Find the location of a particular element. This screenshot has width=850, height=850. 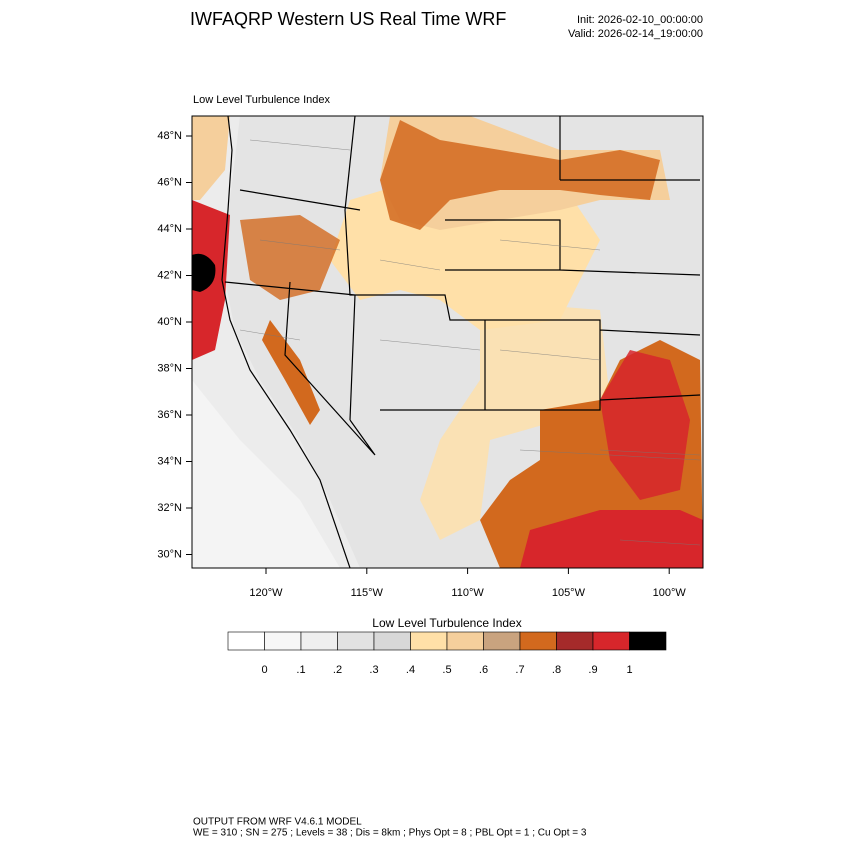

init-time: Init: 2026-02-10_00:00:00 is located at coordinates (640, 20).